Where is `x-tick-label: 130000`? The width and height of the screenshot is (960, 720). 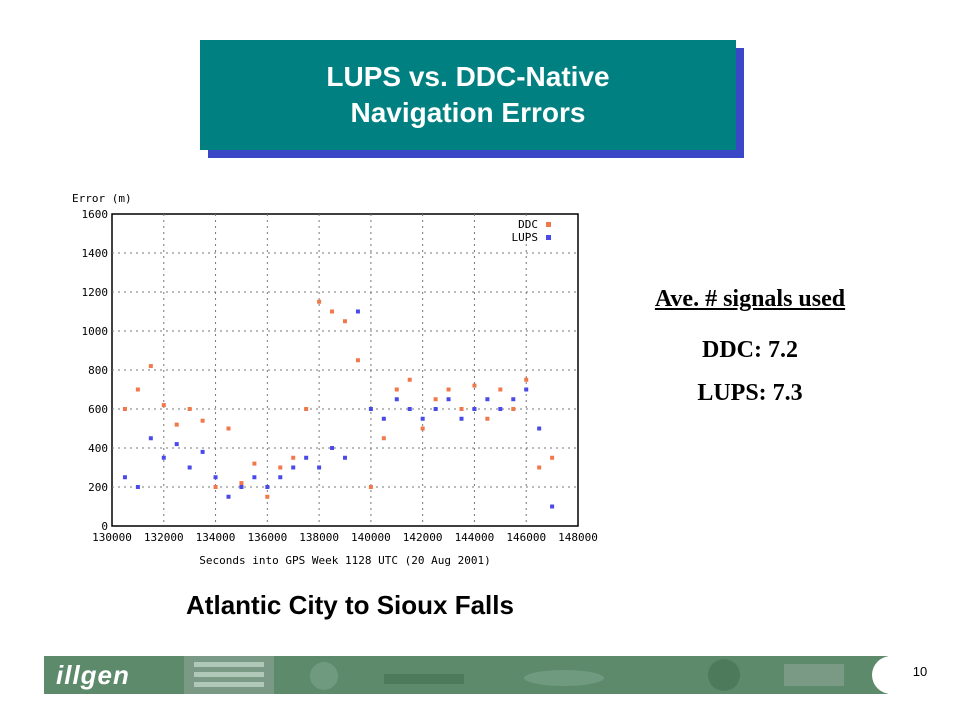 x-tick-label: 130000 is located at coordinates (112, 537).